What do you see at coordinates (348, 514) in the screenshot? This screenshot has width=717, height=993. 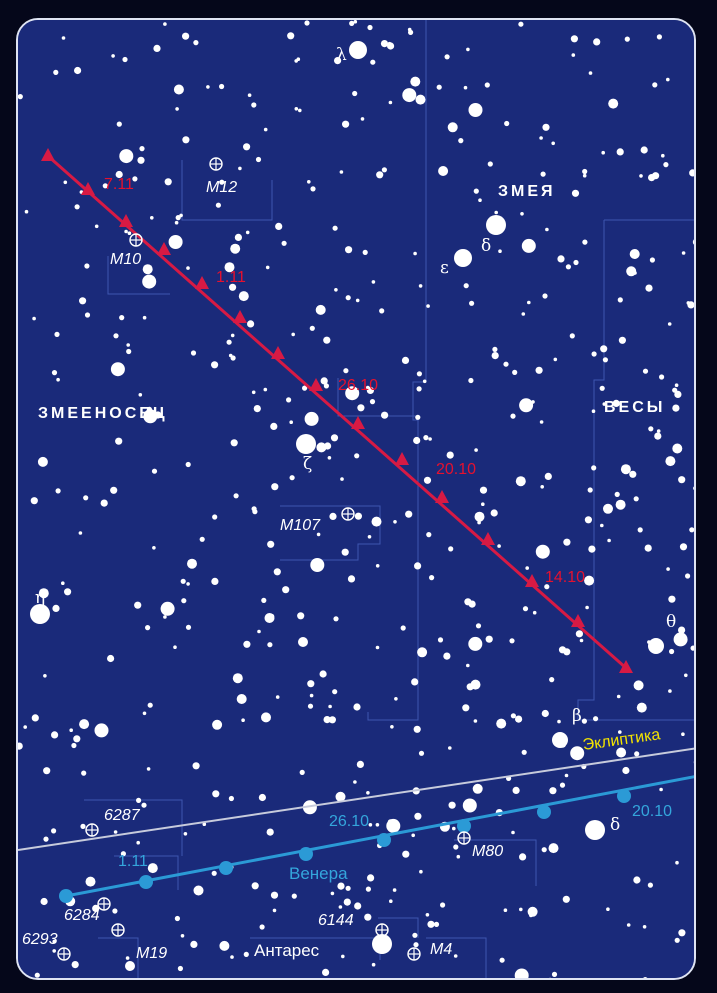 I see `globular-cluster-icon` at bounding box center [348, 514].